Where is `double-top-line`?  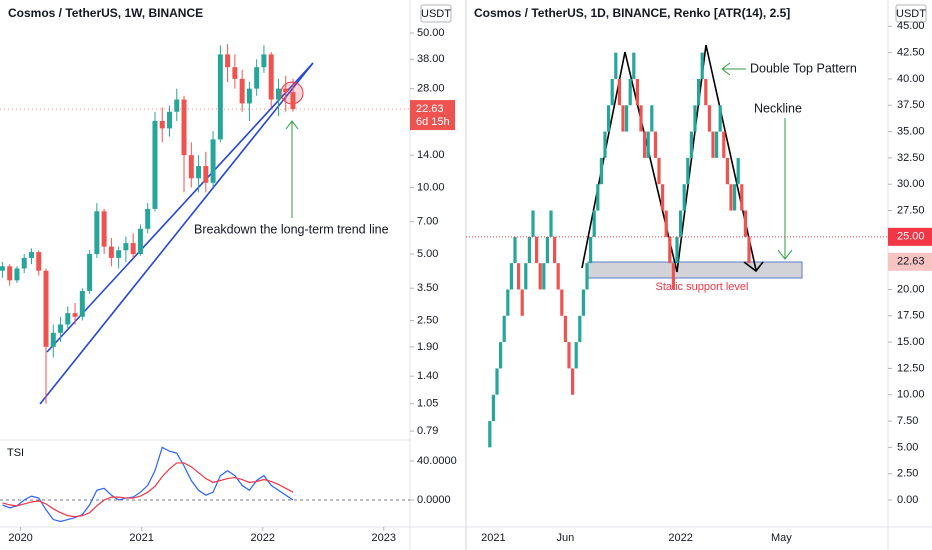
double-top-line is located at coordinates (669, 158).